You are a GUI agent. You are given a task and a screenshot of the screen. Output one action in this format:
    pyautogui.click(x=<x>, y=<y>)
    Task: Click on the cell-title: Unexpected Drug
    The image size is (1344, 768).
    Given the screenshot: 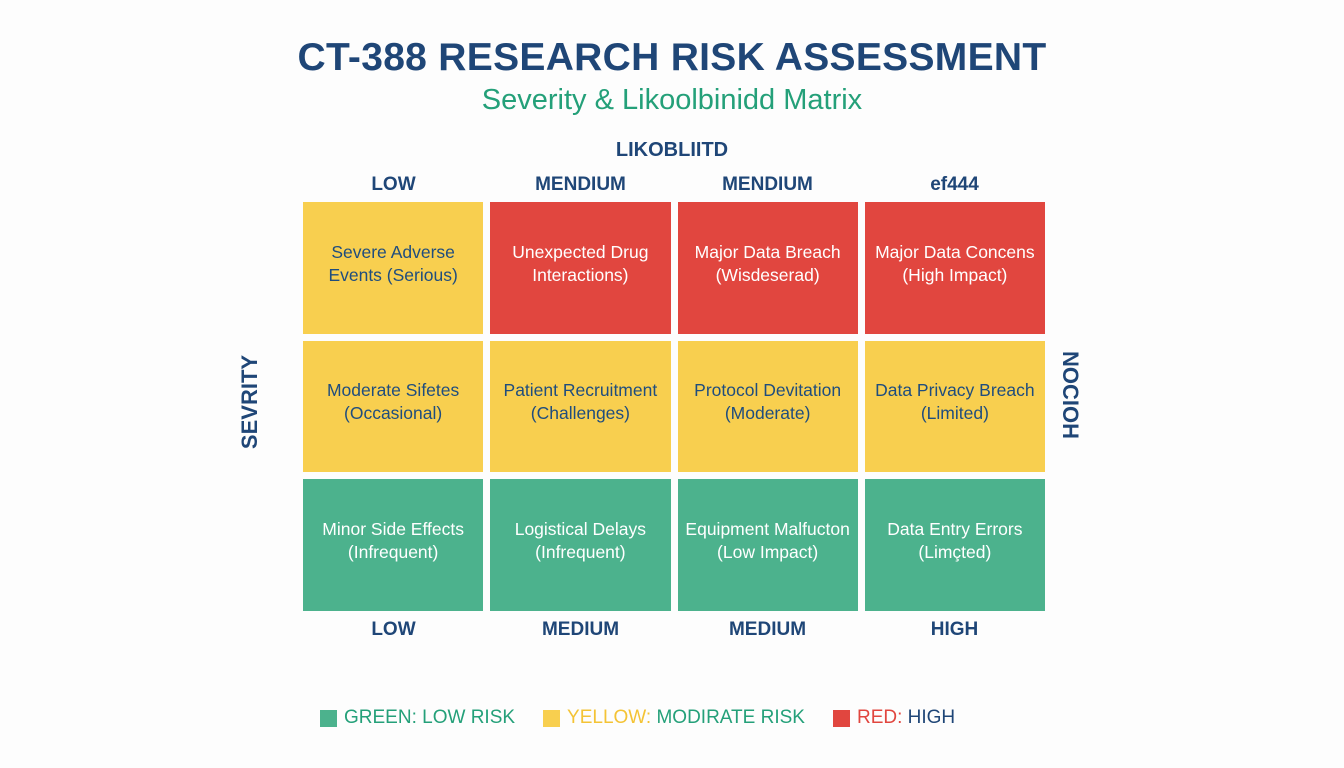 What is the action you would take?
    pyautogui.click(x=580, y=251)
    